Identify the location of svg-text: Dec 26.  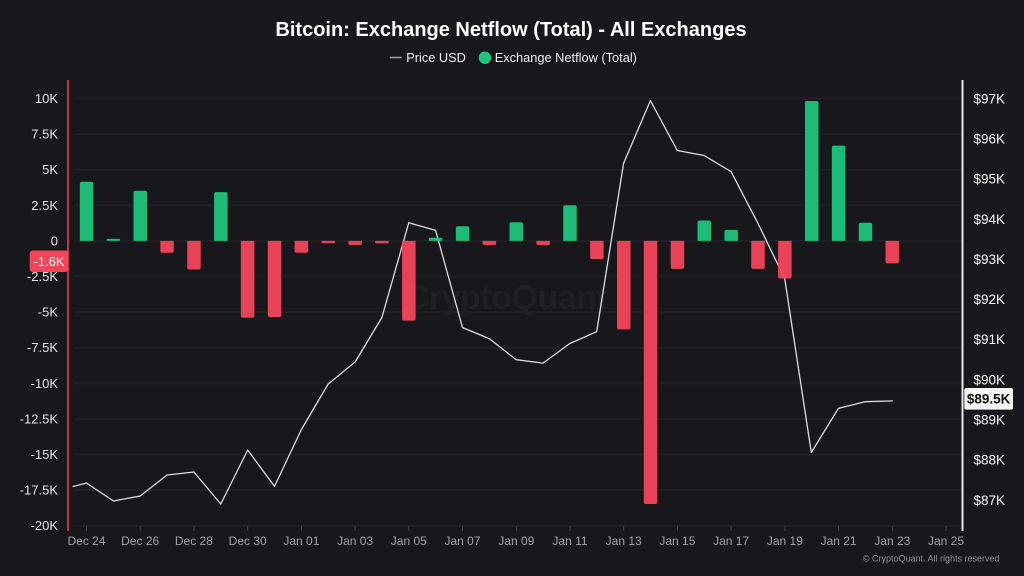
(140, 541).